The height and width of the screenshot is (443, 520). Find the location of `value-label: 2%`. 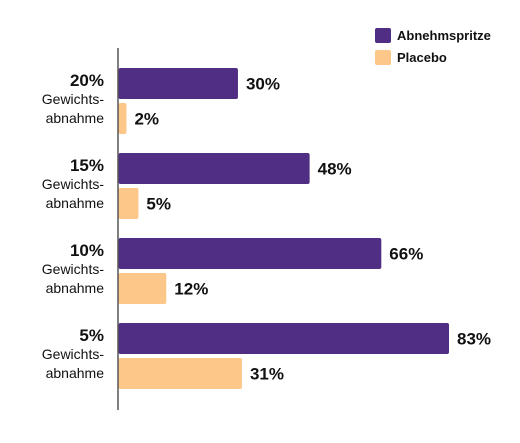

value-label: 2% is located at coordinates (146, 119).